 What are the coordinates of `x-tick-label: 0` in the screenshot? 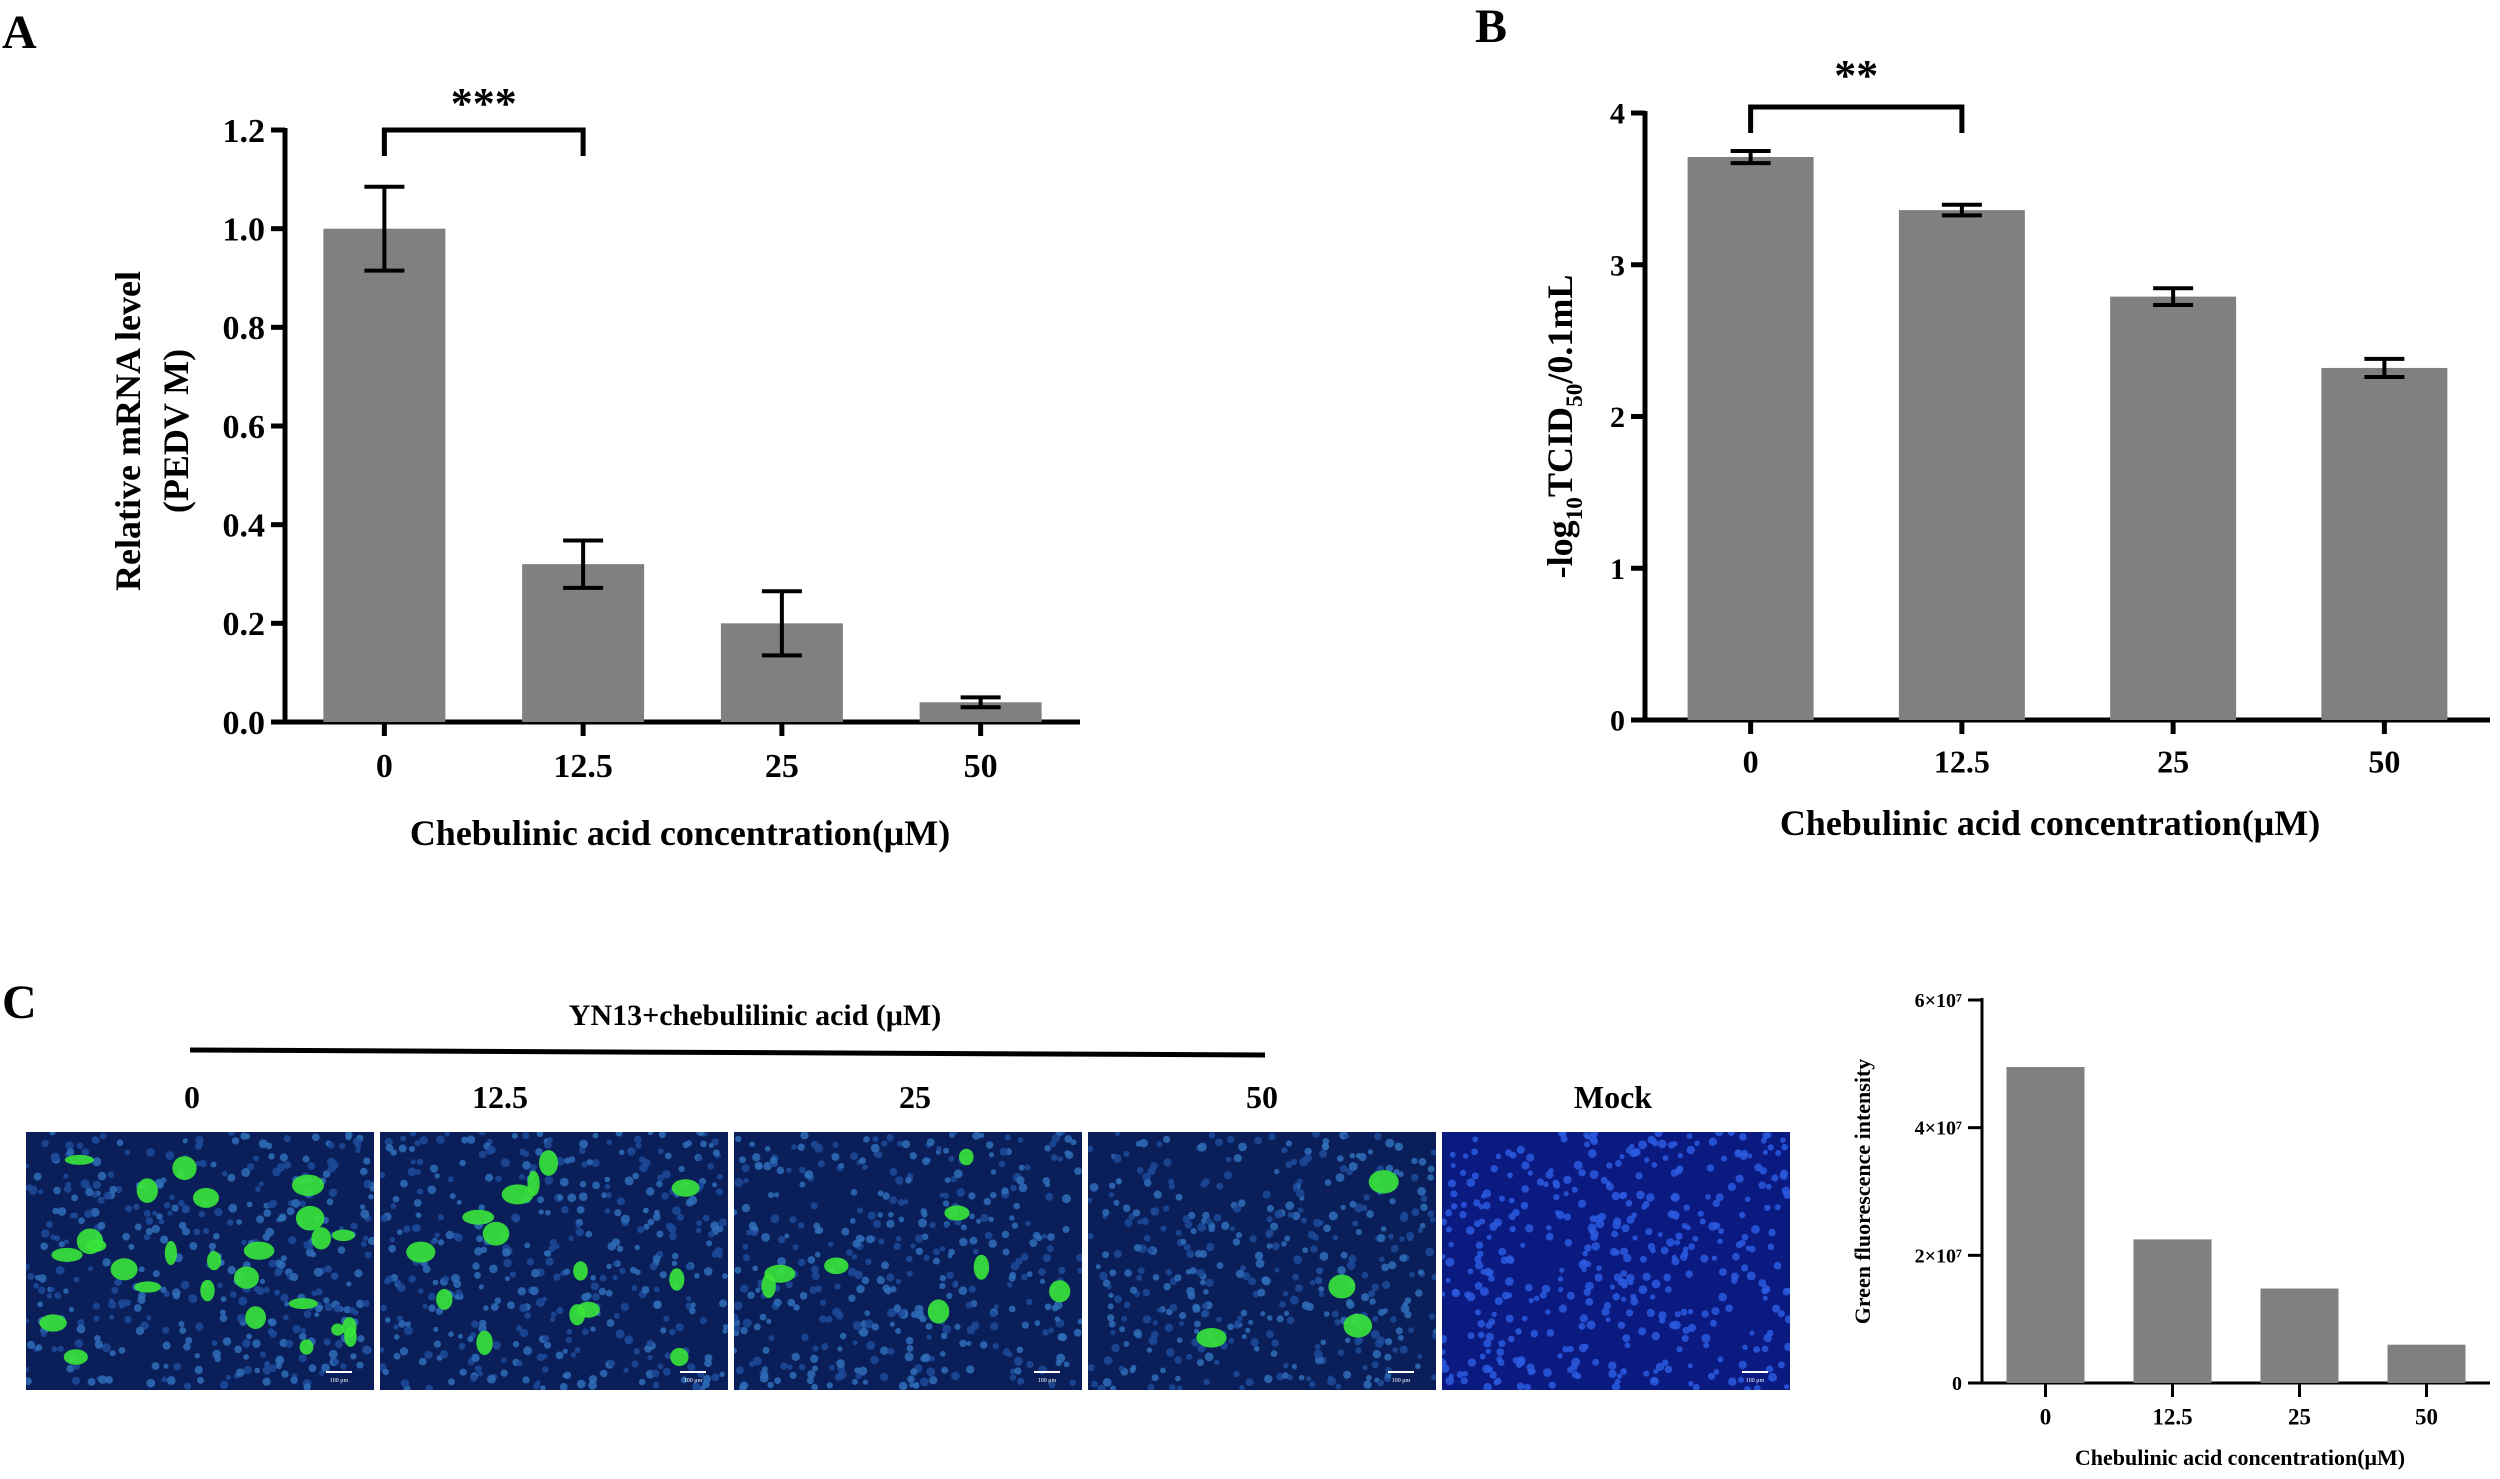 It's located at (384, 766).